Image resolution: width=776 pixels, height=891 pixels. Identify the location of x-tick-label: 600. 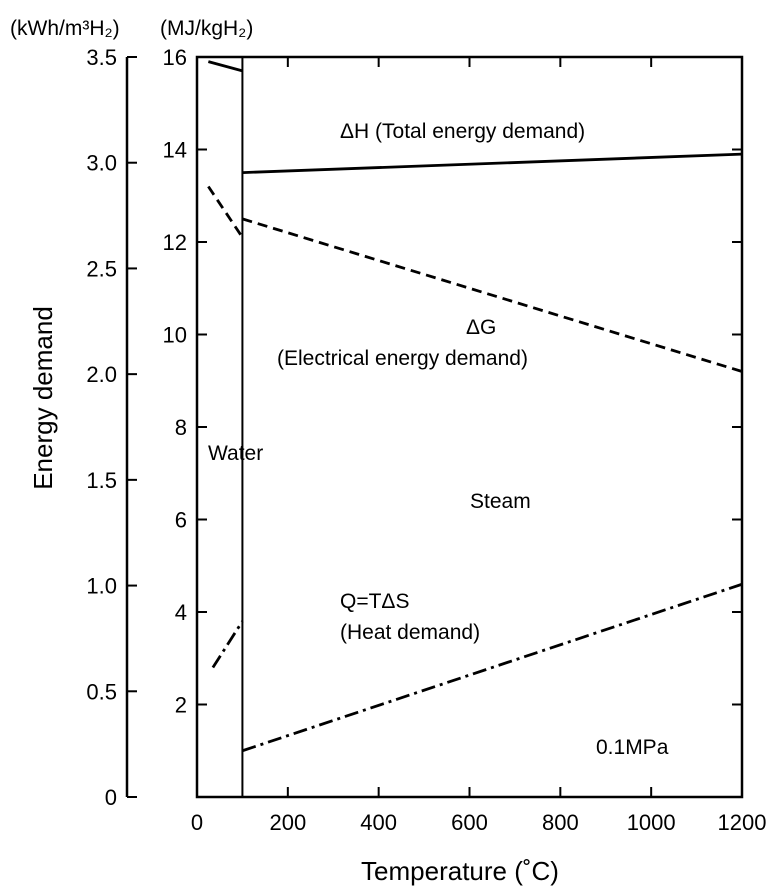
(469, 822).